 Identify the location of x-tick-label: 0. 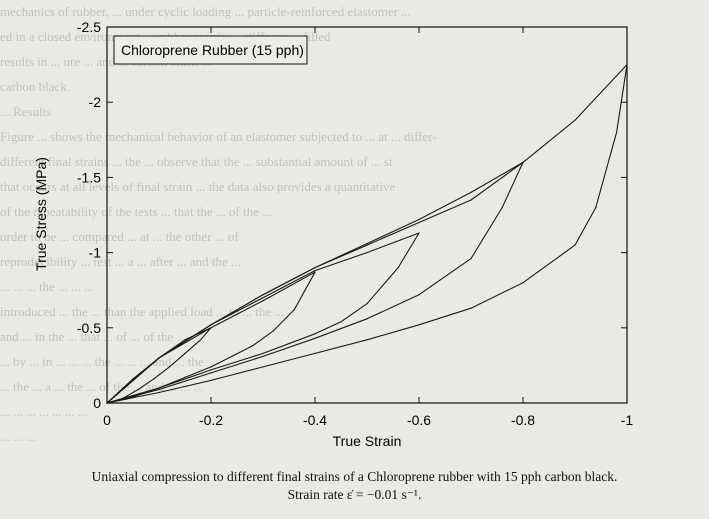
(107, 420).